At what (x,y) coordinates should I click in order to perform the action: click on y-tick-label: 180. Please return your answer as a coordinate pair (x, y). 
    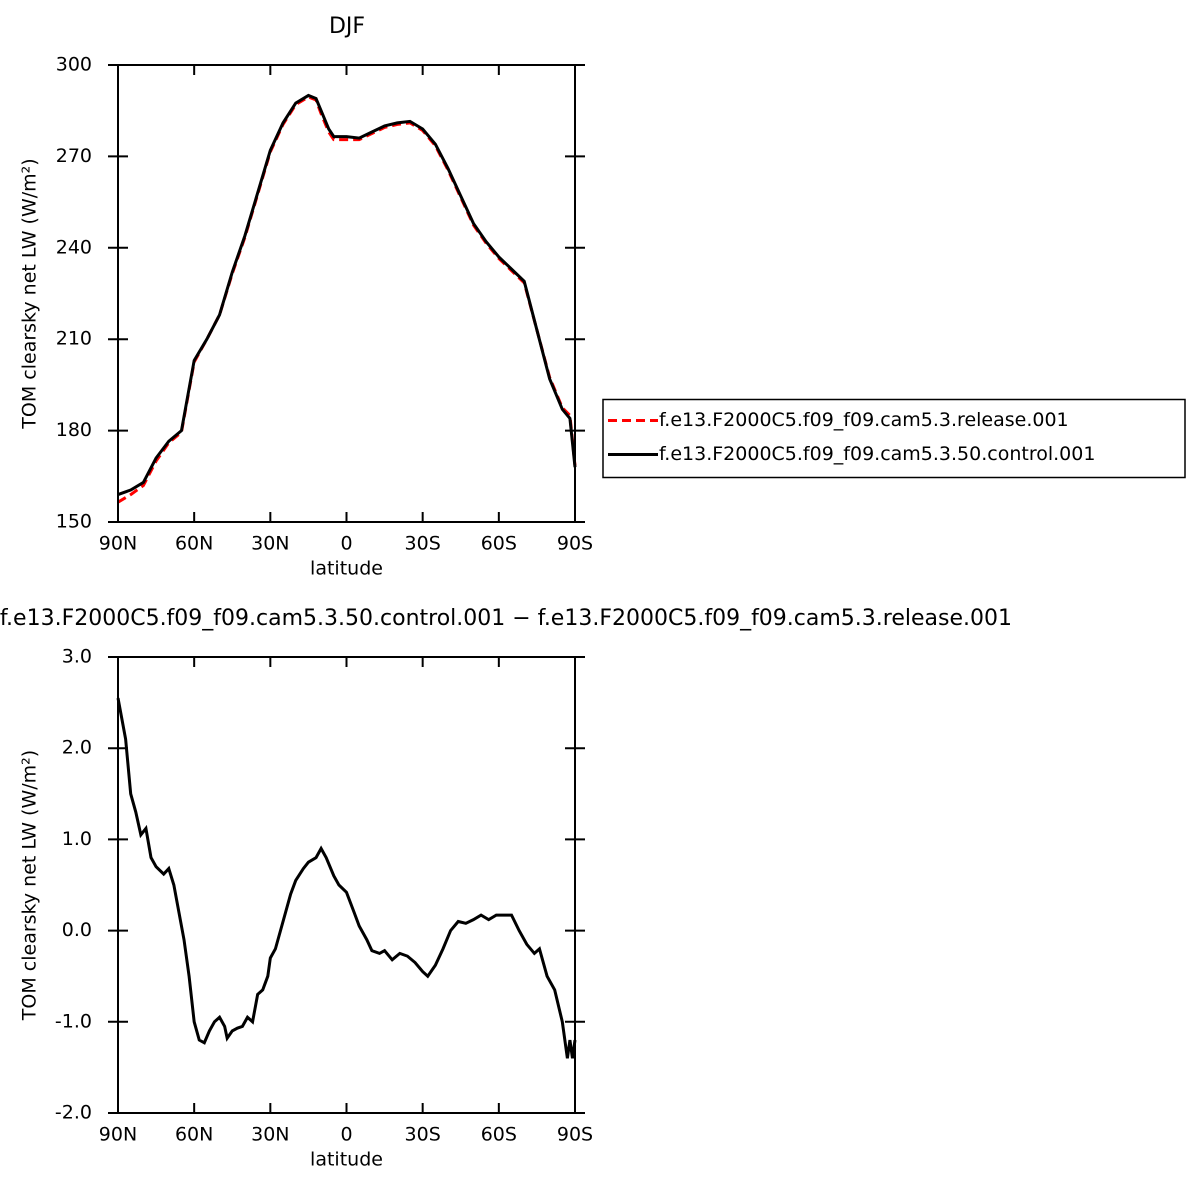
    Looking at the image, I should click on (74, 430).